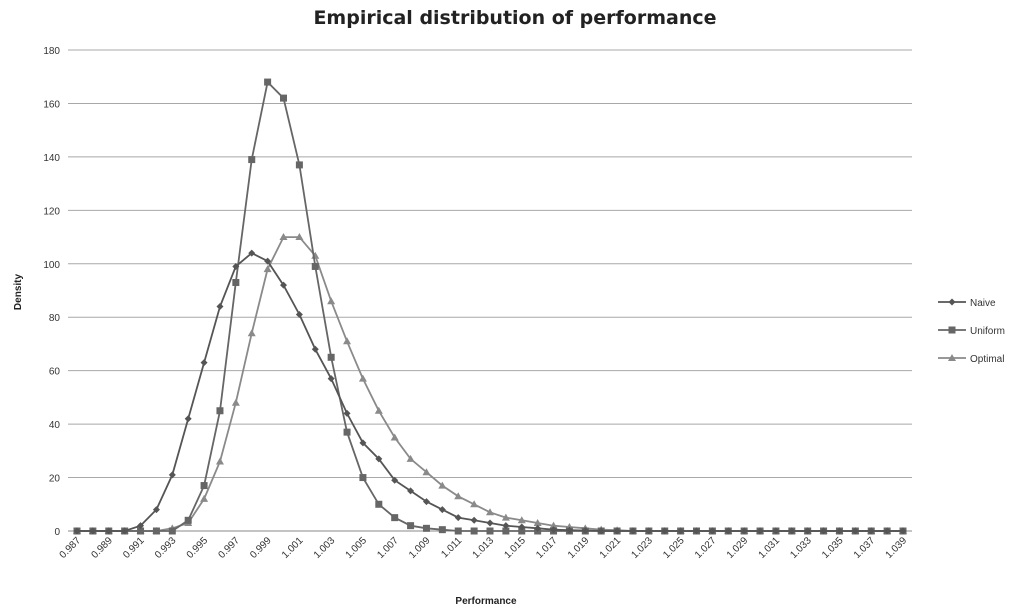 This screenshot has height=611, width=1019. I want to click on legend-label: Optimal, so click(987, 359).